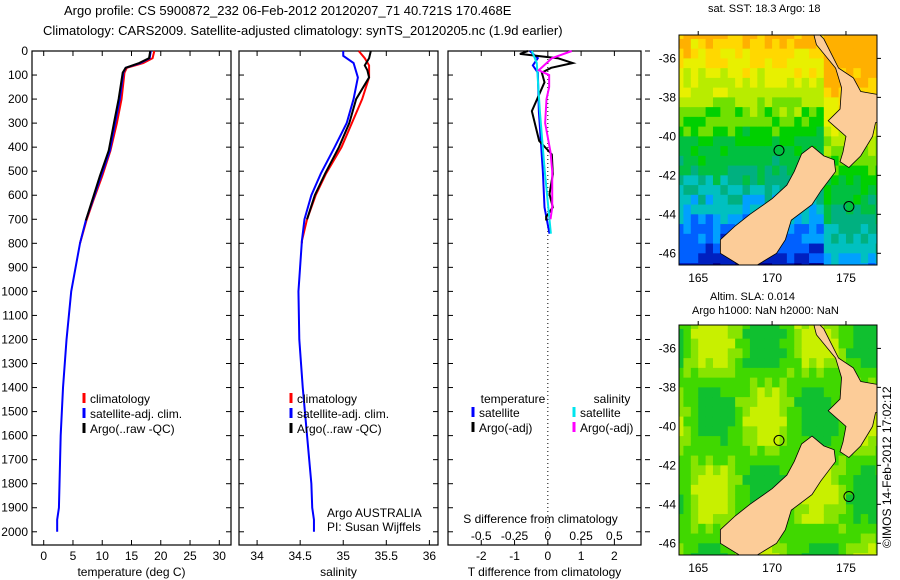  I want to click on y-tick-label: 1200, so click(14, 339).